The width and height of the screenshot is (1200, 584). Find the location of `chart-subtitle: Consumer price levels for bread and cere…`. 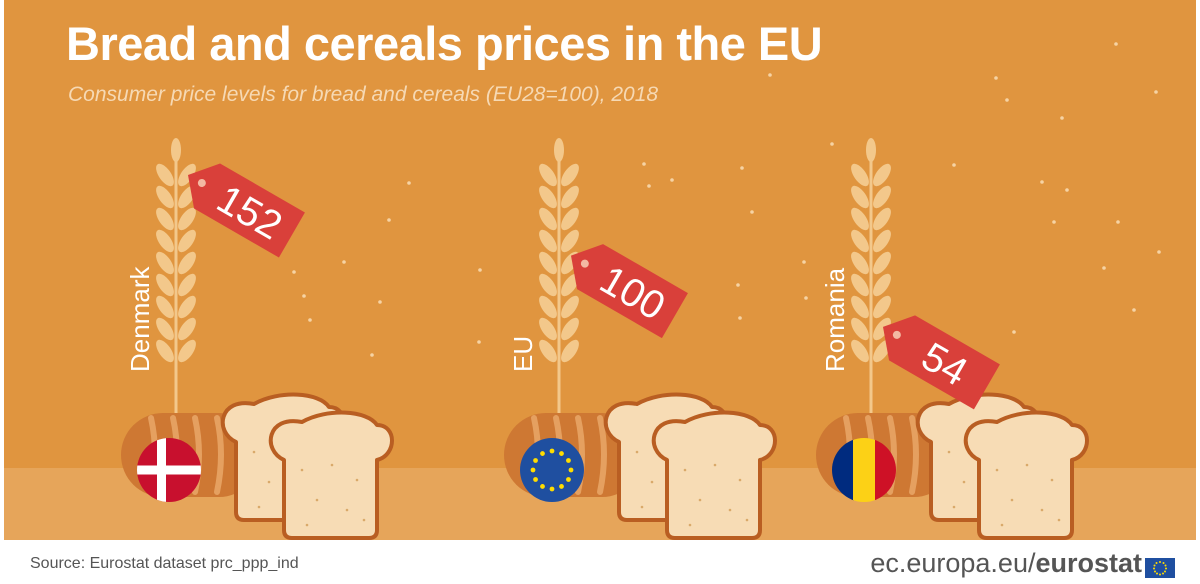

chart-subtitle: Consumer price levels for bread and cere… is located at coordinates (363, 94).